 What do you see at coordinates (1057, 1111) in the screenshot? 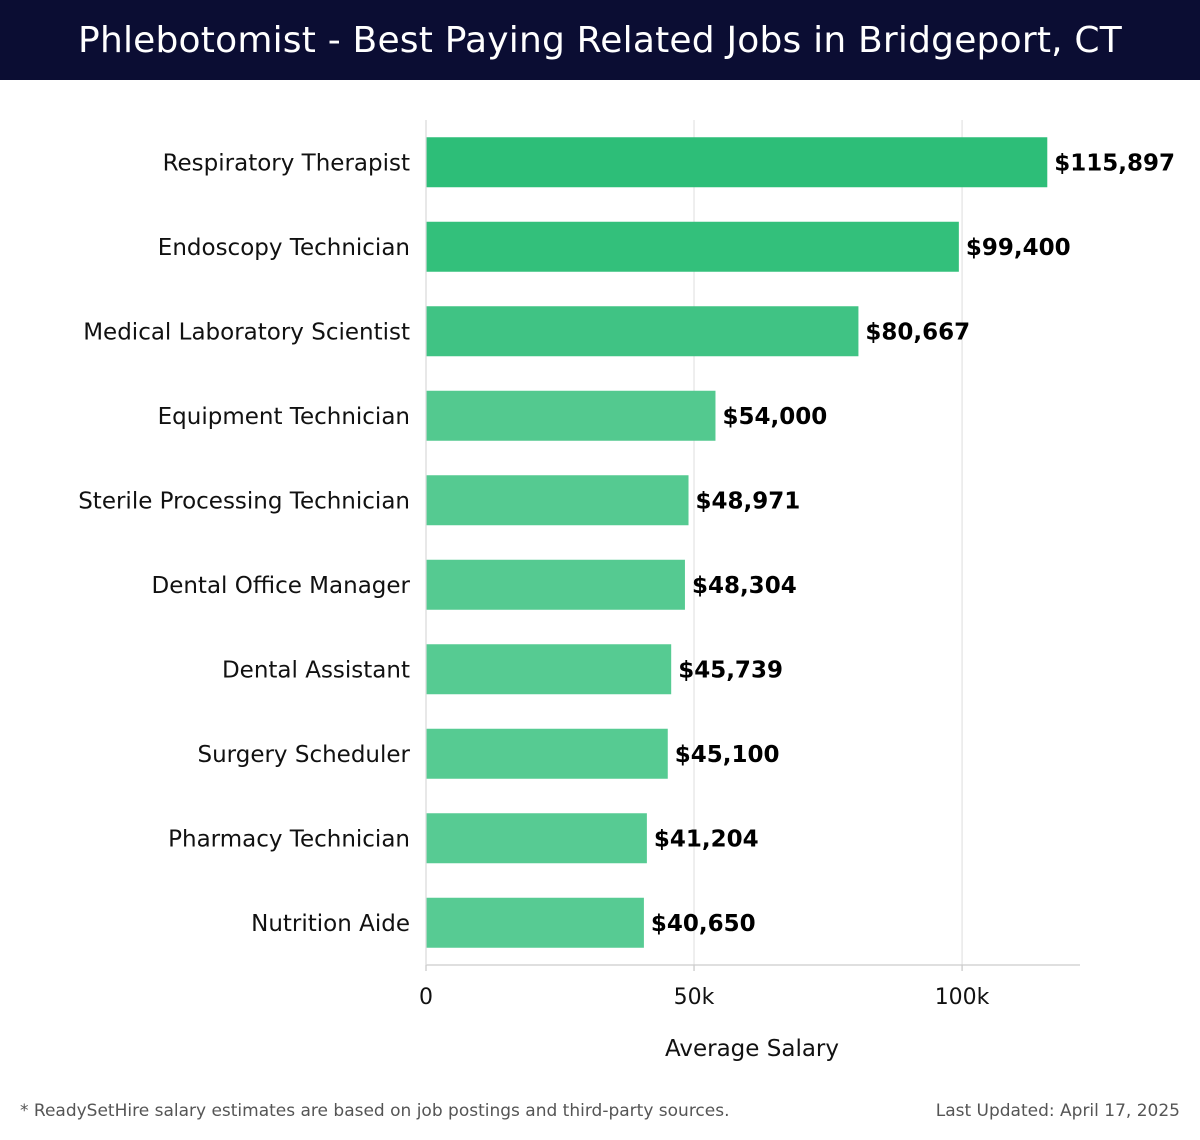
I see `last-updated: Last Updated: April 17, 2025` at bounding box center [1057, 1111].